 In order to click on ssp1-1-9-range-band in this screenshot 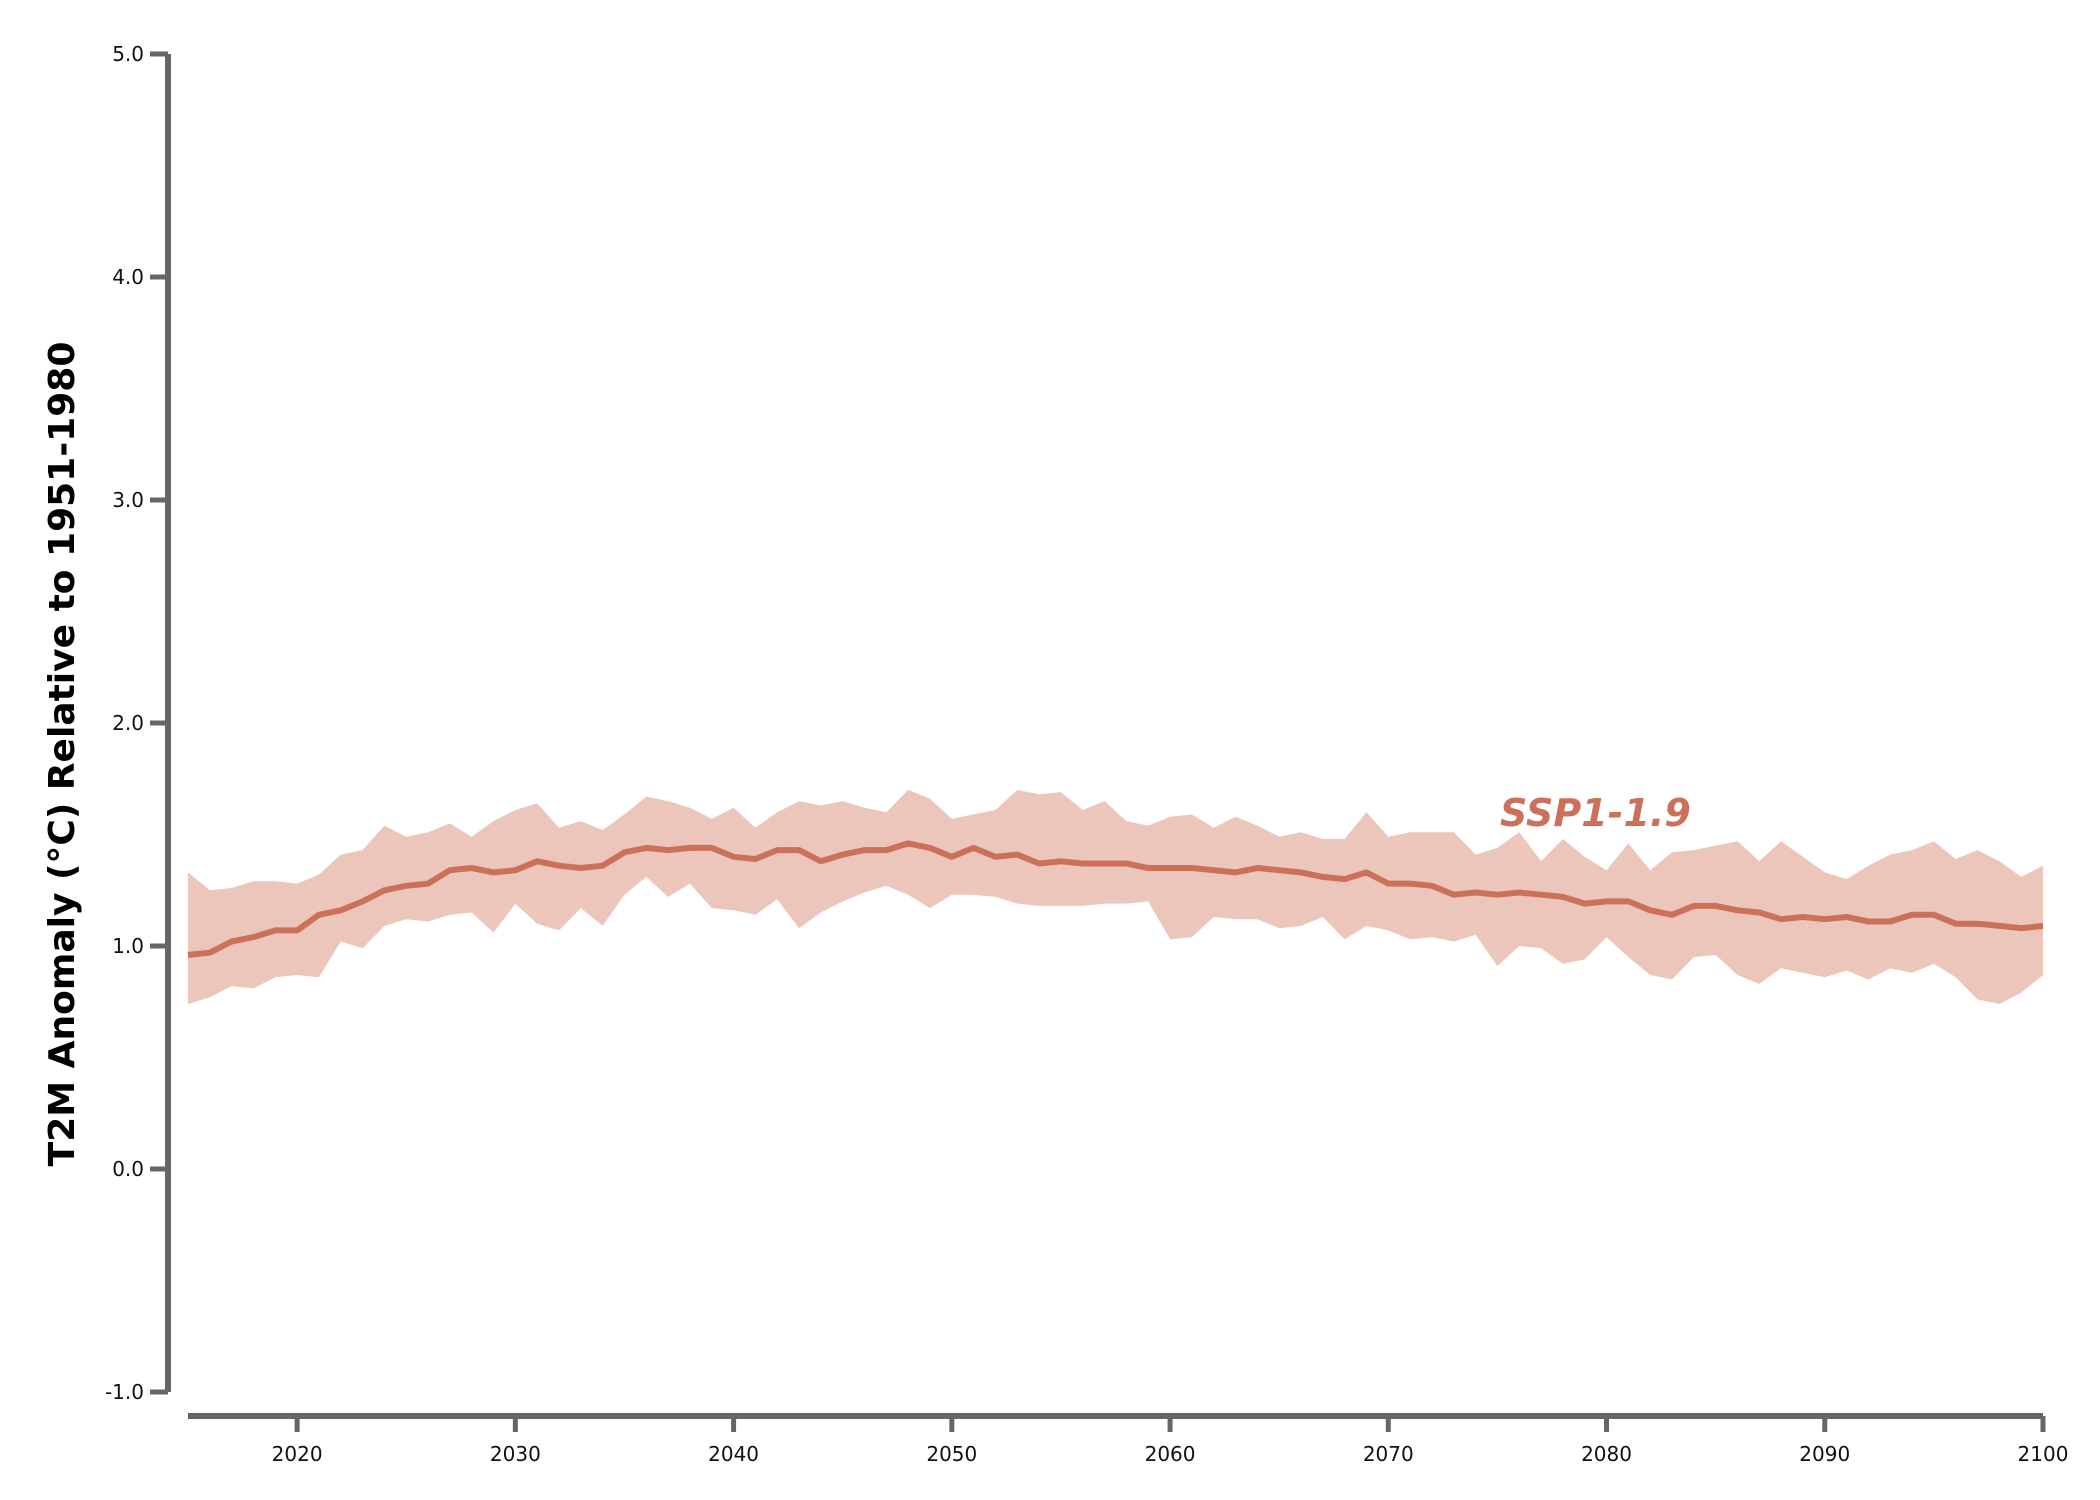, I will do `click(1115, 896)`.